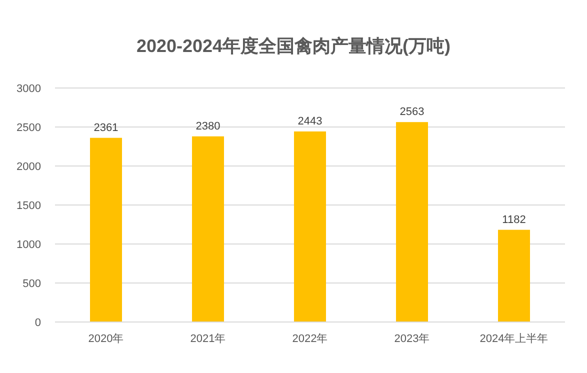  What do you see at coordinates (208, 339) in the screenshot?
I see `x-tick-label: 2021年` at bounding box center [208, 339].